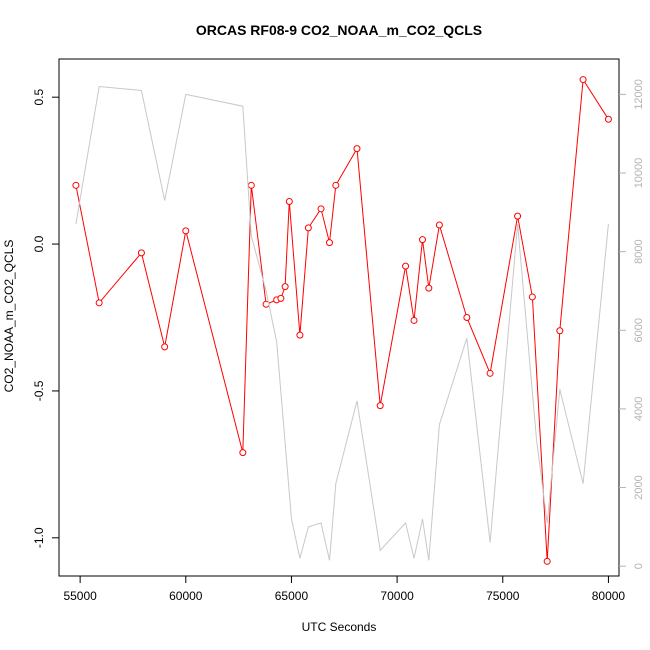 This screenshot has width=650, height=650. Describe the element at coordinates (9, 316) in the screenshot. I see `y-axis-label: CO2_NOAA_m_CO2_QCLS` at that location.